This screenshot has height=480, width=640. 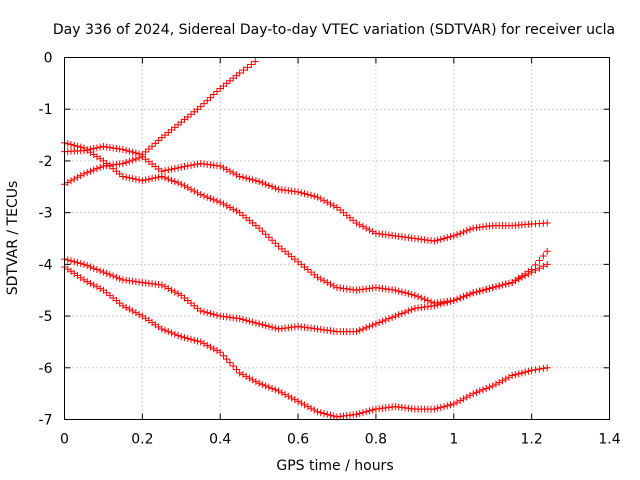 I want to click on y-tick-label: -5, so click(x=46, y=317).